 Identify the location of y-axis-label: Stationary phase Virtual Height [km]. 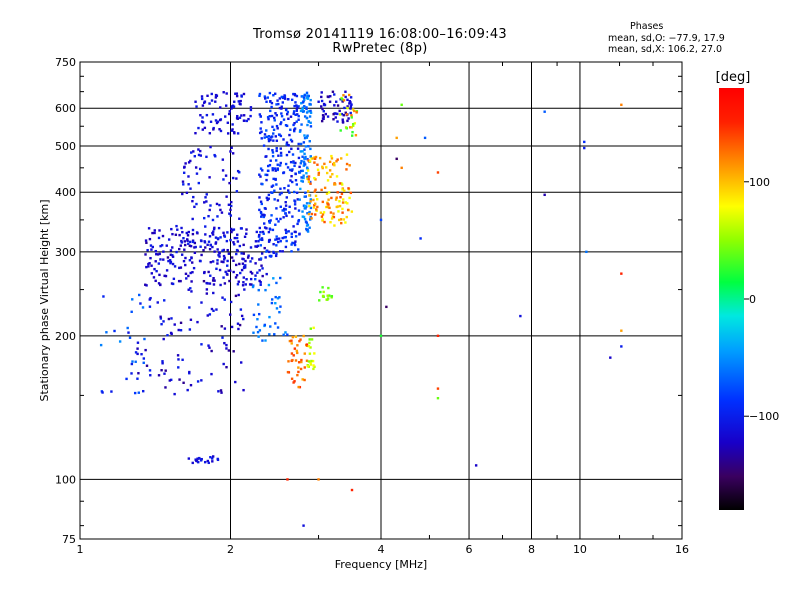
(44, 300).